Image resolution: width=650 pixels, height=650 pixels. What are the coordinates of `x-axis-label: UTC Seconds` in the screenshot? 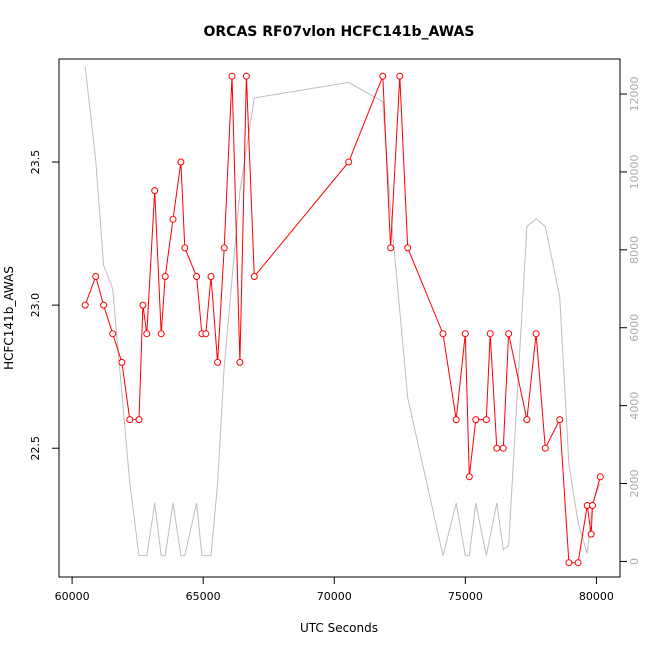 It's located at (339, 628).